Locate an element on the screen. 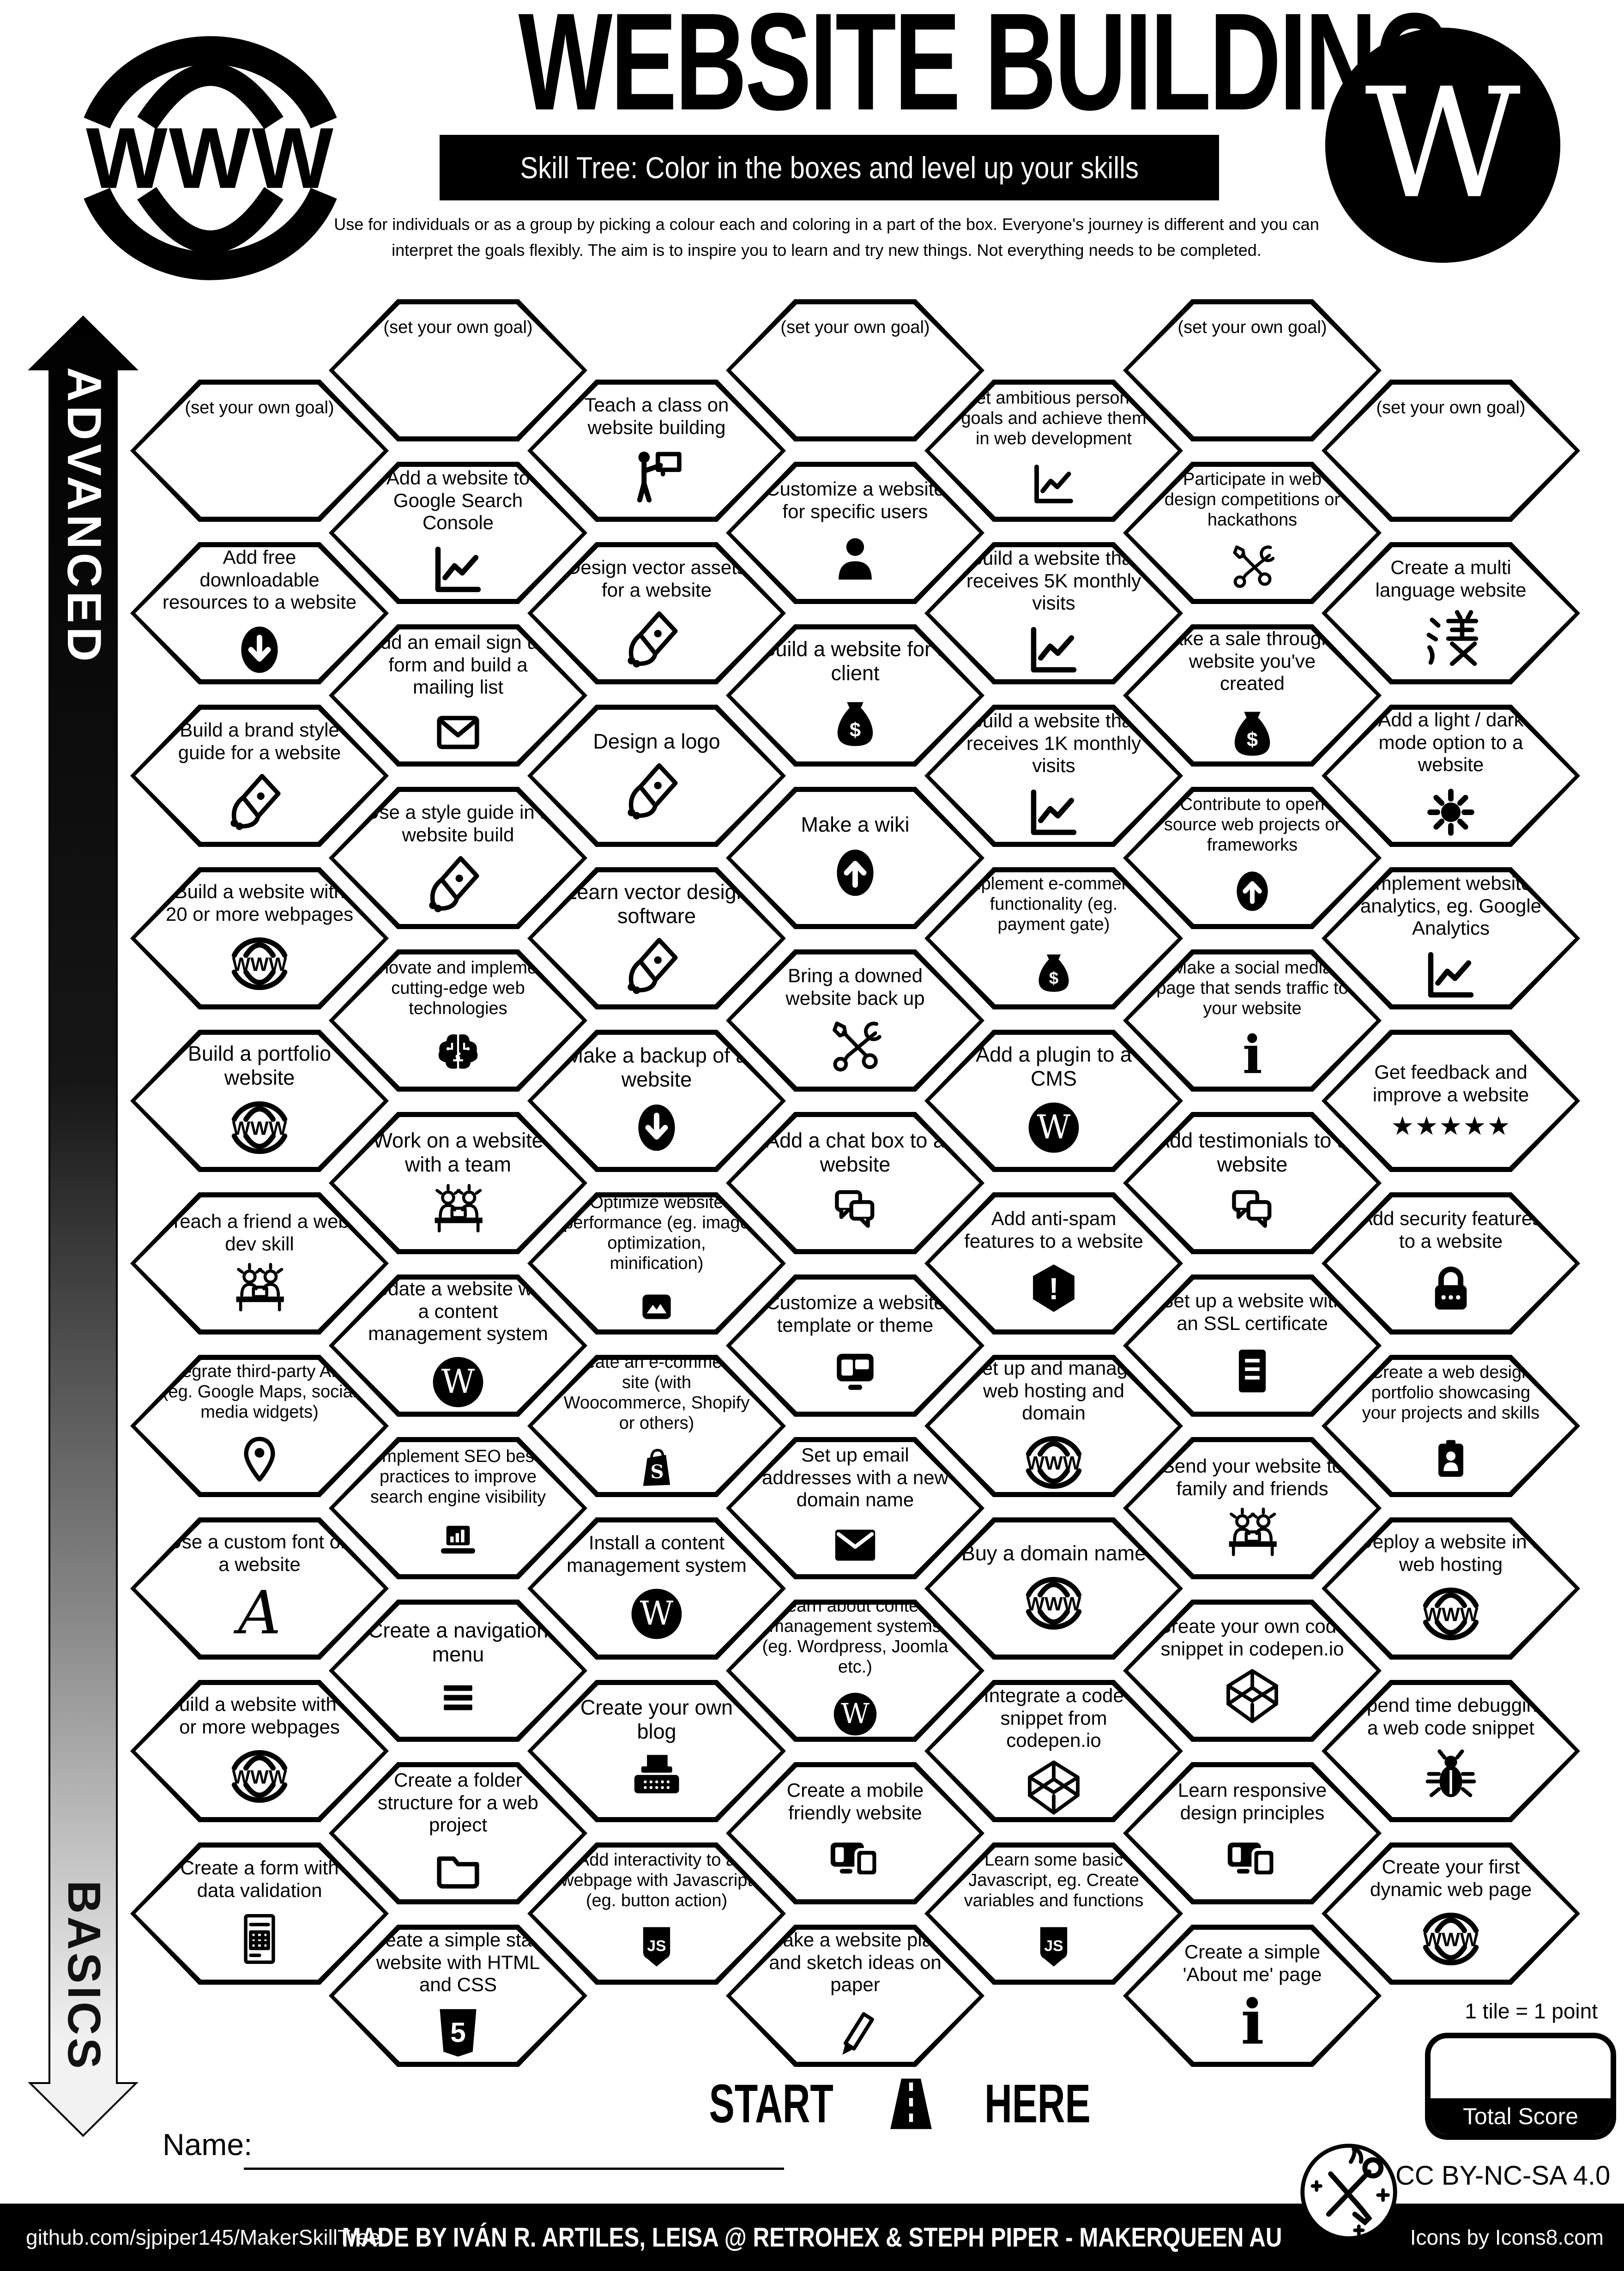 The width and height of the screenshot is (1624, 2271). svg-text: JS is located at coordinates (1053, 1947).